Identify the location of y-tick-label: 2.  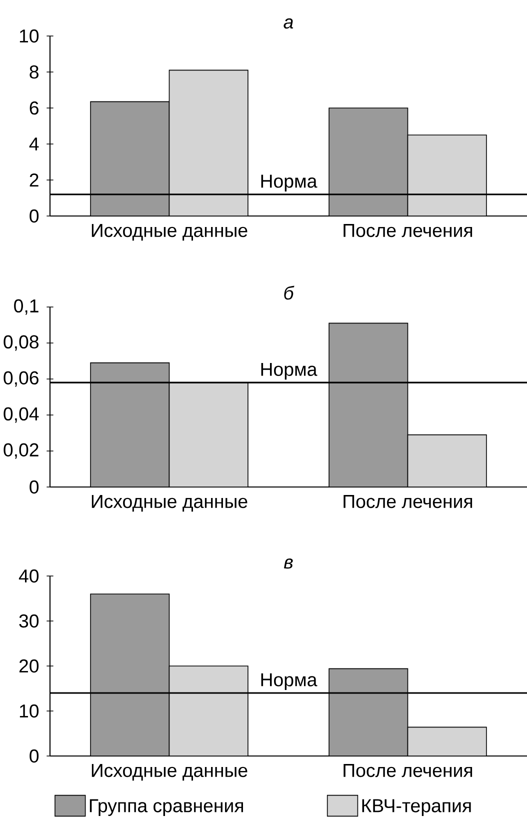
(34, 180).